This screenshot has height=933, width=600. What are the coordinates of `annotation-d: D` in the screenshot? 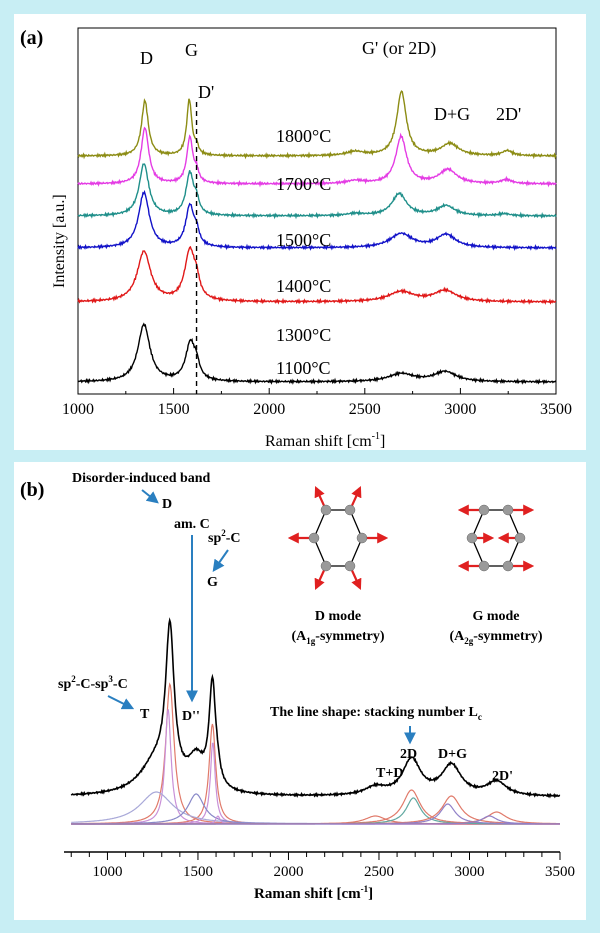 It's located at (167, 504).